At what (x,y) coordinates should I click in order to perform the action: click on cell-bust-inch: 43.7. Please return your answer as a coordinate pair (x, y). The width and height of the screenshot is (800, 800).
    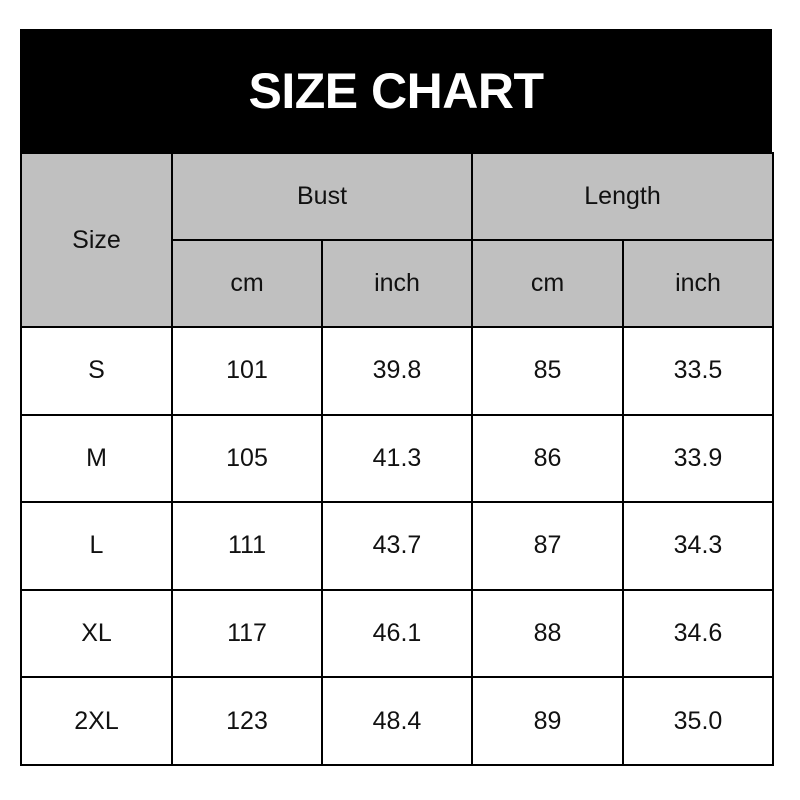
    Looking at the image, I should click on (397, 546).